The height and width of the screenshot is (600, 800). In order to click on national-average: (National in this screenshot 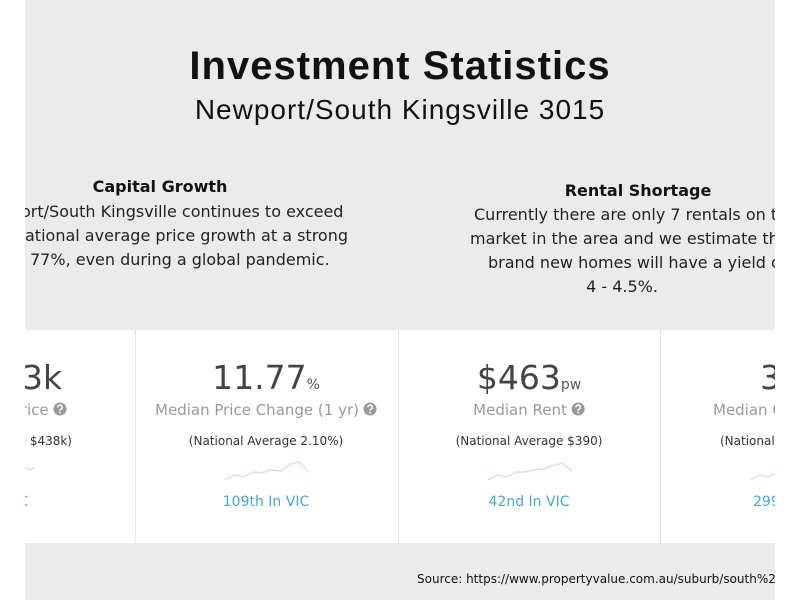, I will do `click(747, 441)`.